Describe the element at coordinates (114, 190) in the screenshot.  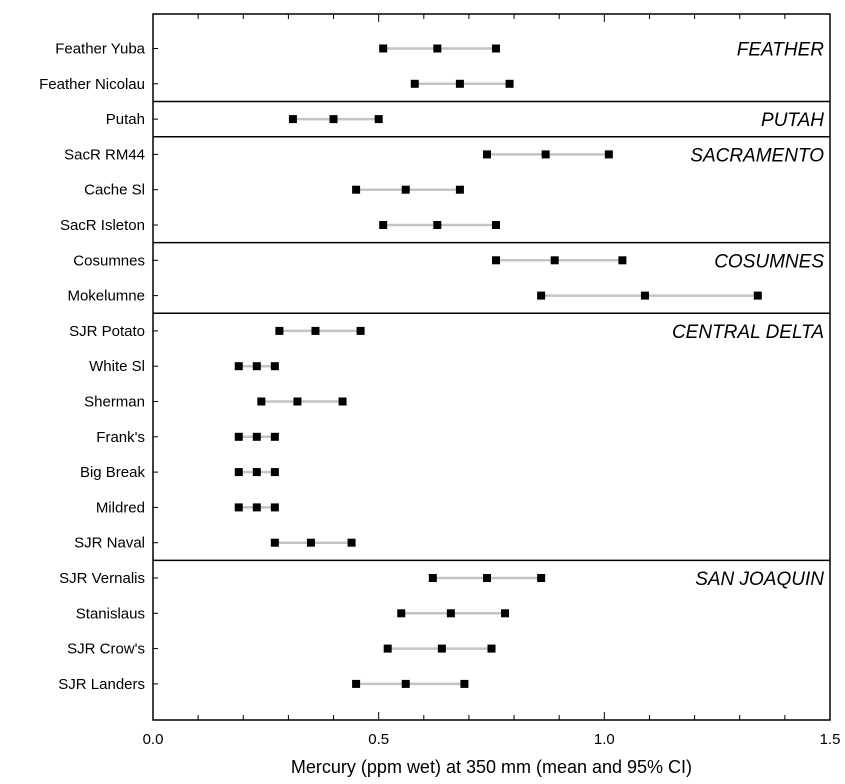
I see `site-label: Cache Sl` at that location.